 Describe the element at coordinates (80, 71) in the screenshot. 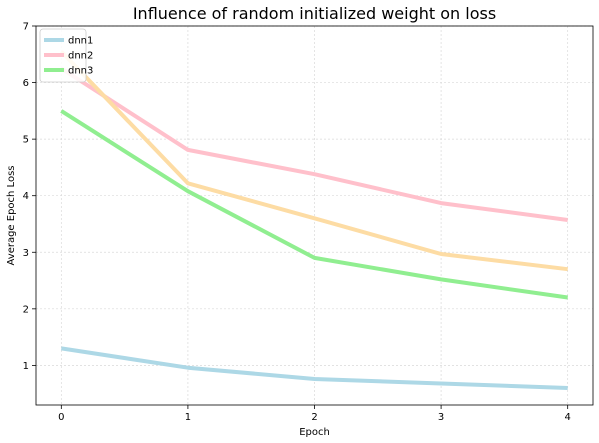

I see `legend-label-dnn3: dnn3` at that location.